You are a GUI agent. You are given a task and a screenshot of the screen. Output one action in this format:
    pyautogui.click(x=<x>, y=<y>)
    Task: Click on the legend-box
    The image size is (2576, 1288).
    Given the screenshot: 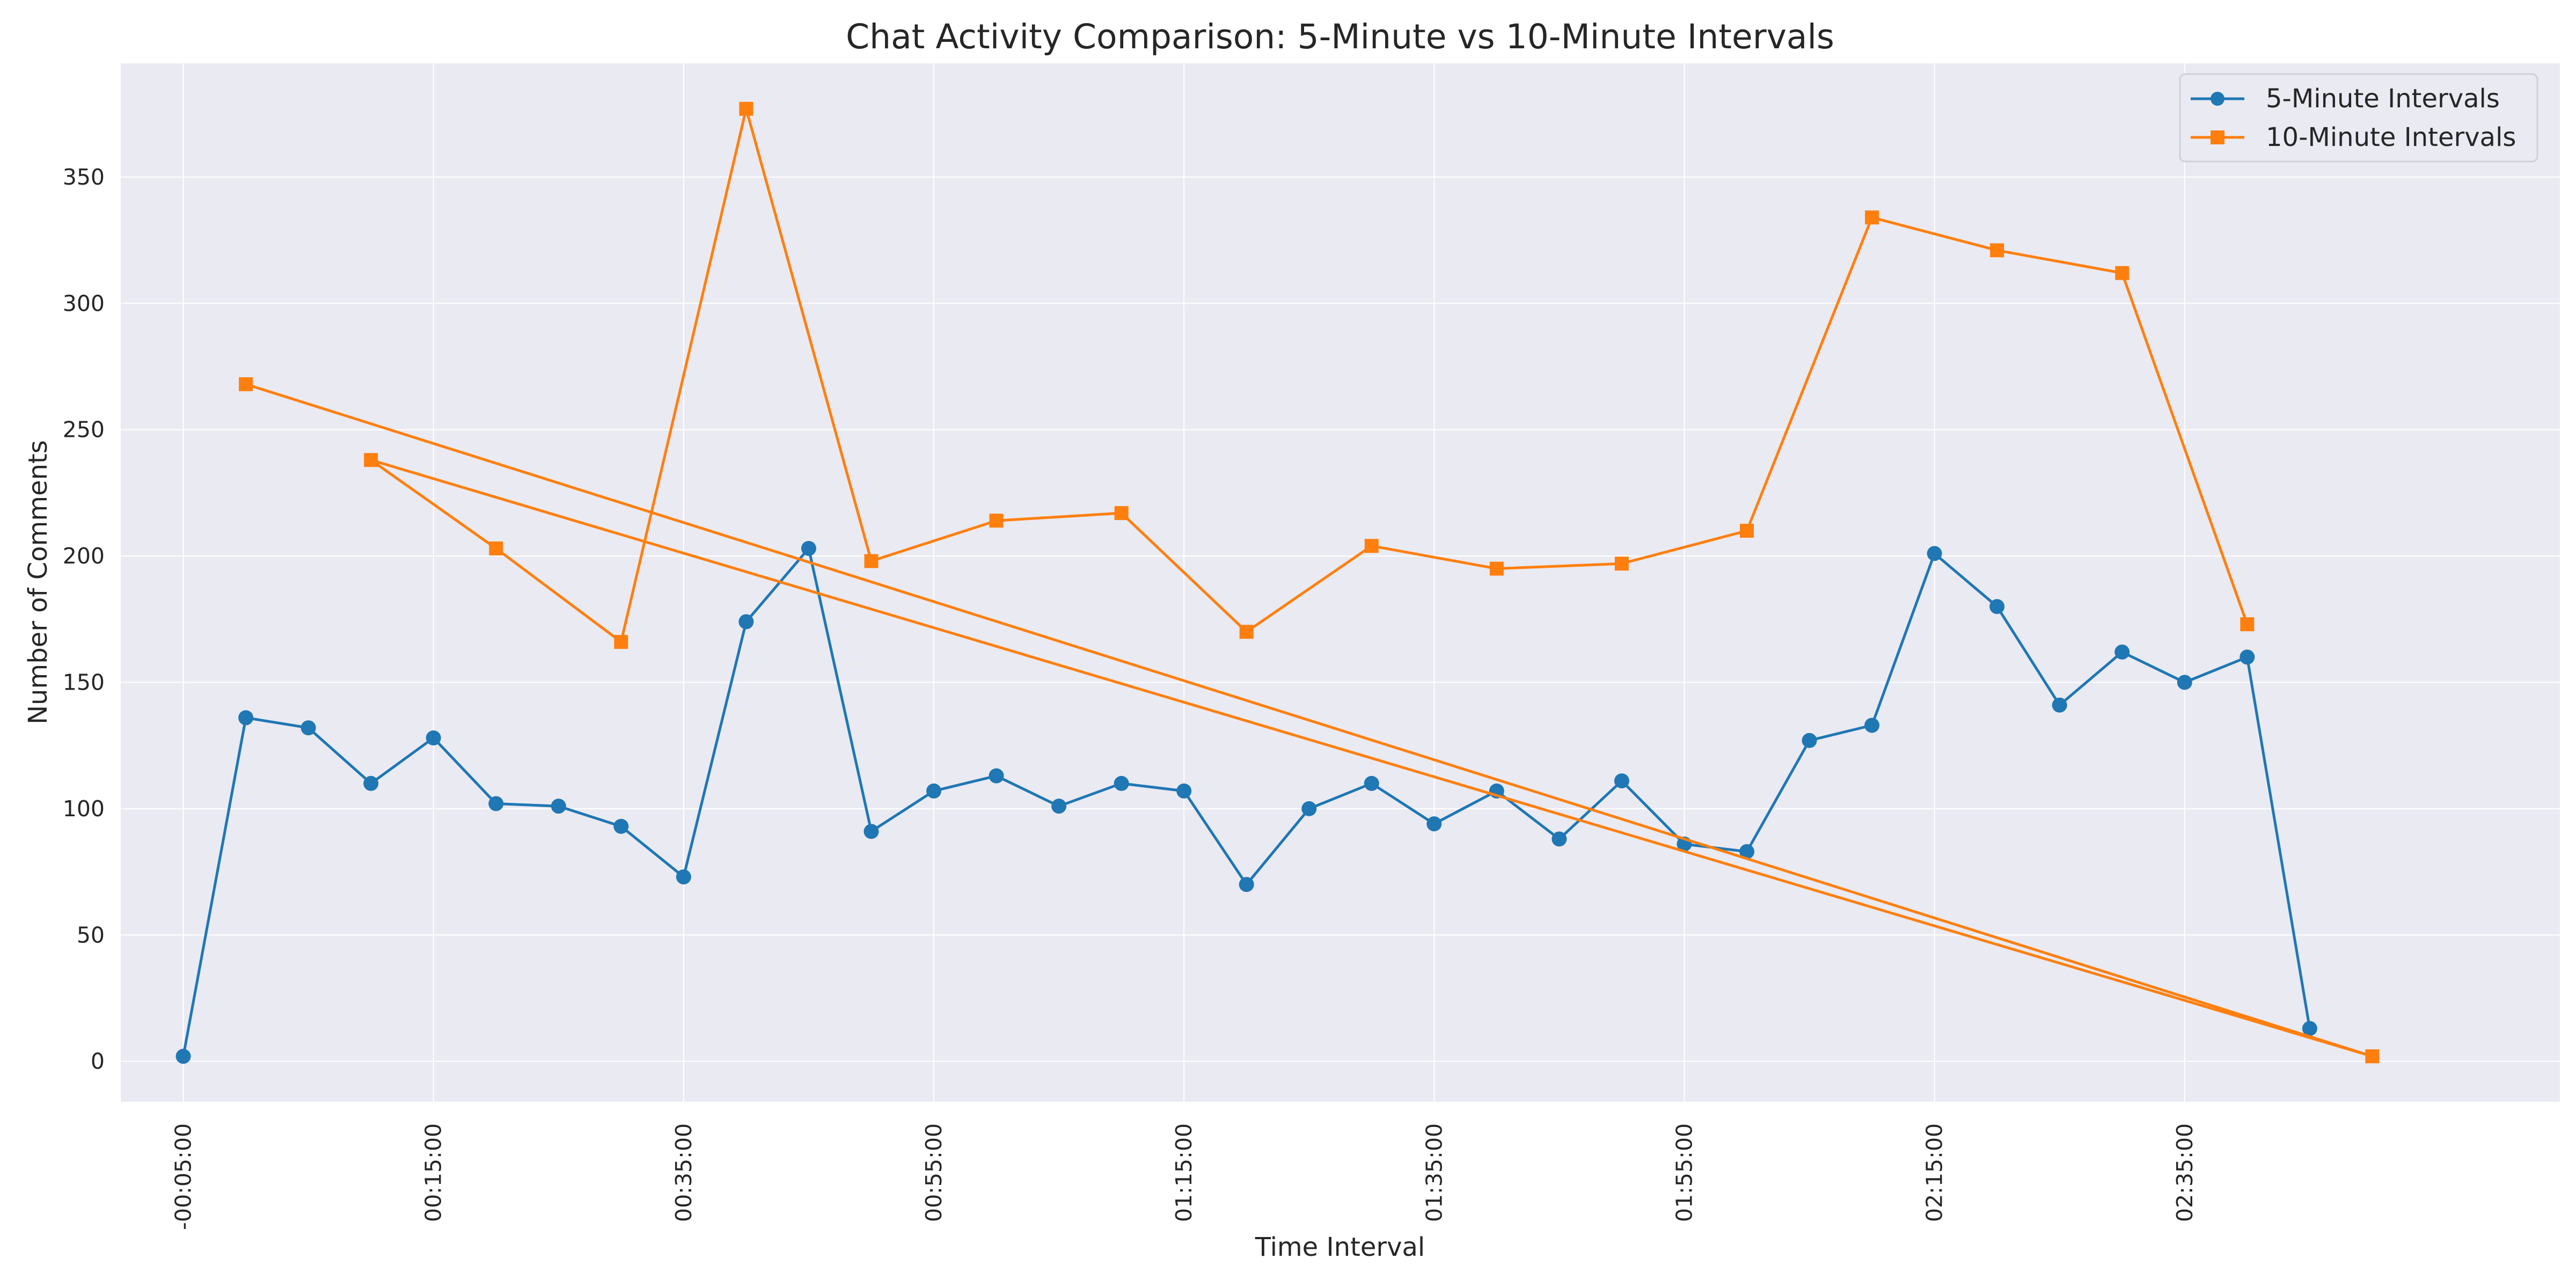 What is the action you would take?
    pyautogui.click(x=2358, y=118)
    